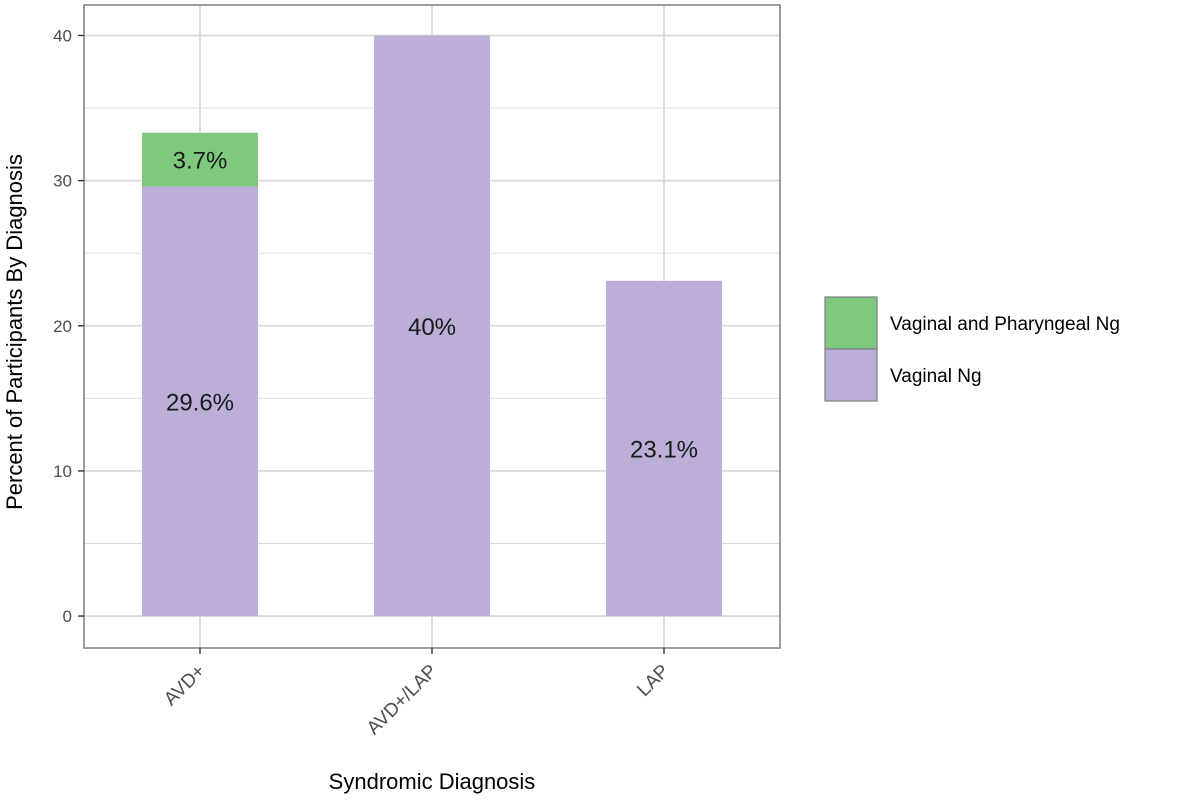  Describe the element at coordinates (14, 332) in the screenshot. I see `y-axis-title: Percent of Participants By Diagnosis` at that location.